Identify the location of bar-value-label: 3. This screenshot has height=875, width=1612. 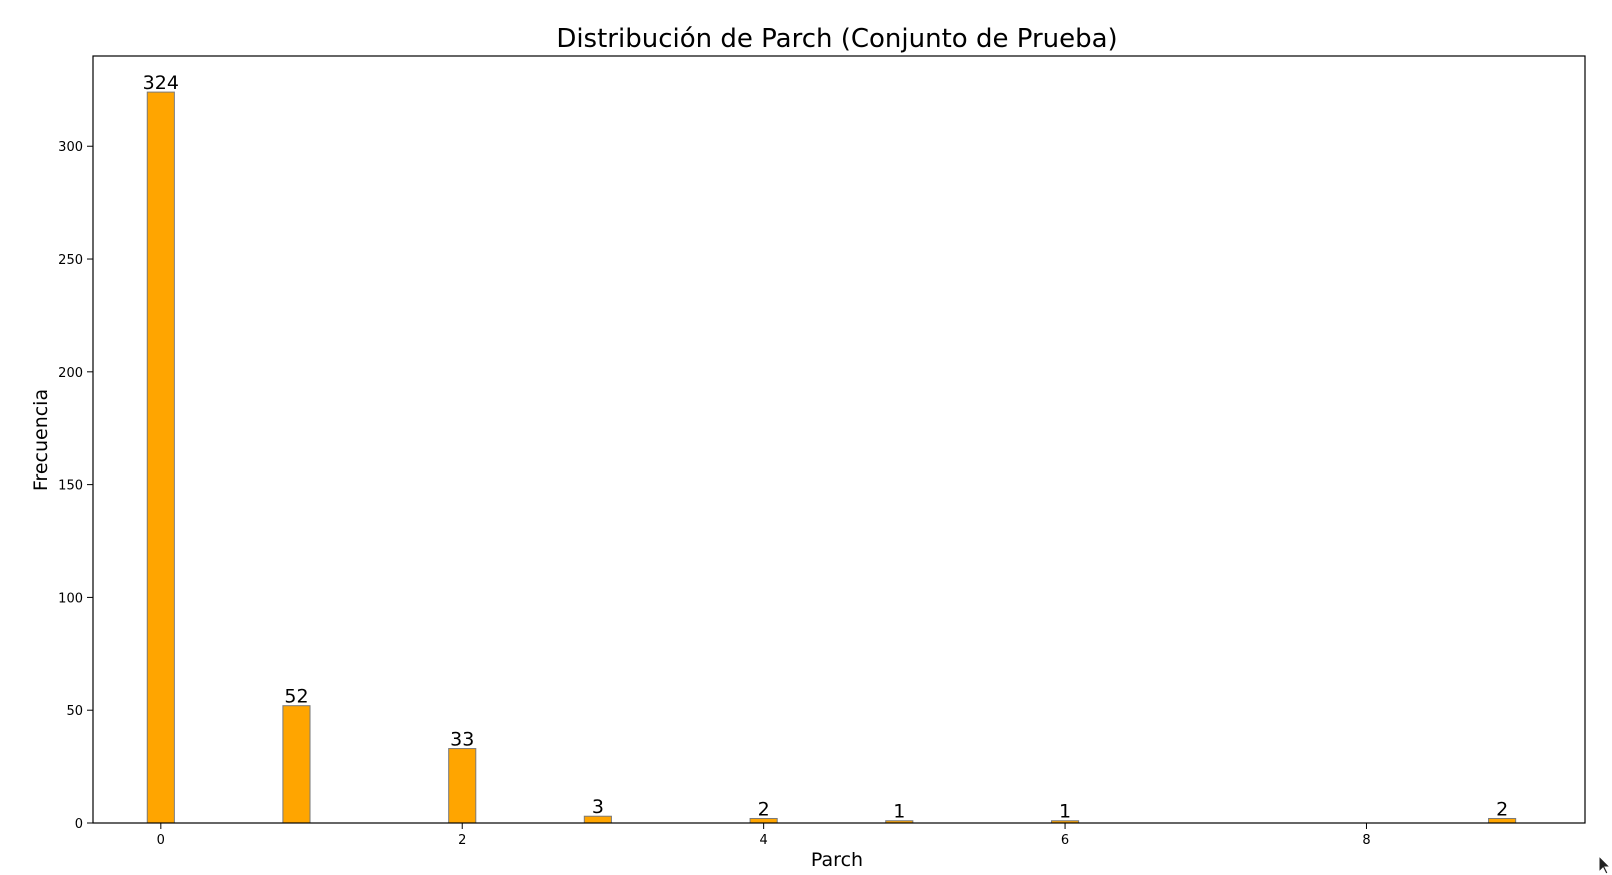
(598, 807).